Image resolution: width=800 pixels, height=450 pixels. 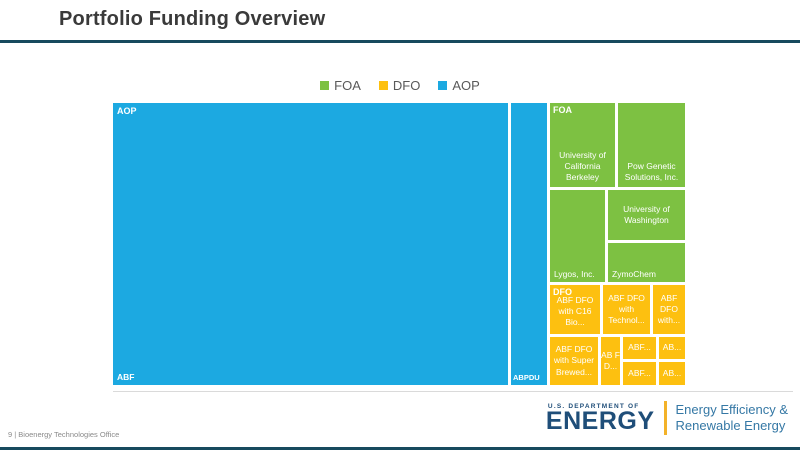 I want to click on foa-swatch-icon, so click(x=325, y=85).